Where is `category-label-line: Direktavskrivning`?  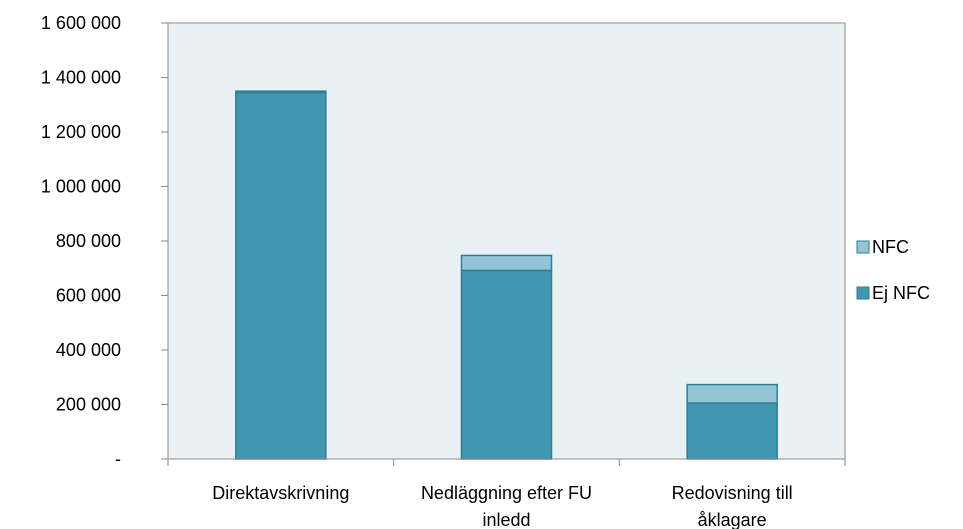
category-label-line: Direktavskrivning is located at coordinates (280, 493).